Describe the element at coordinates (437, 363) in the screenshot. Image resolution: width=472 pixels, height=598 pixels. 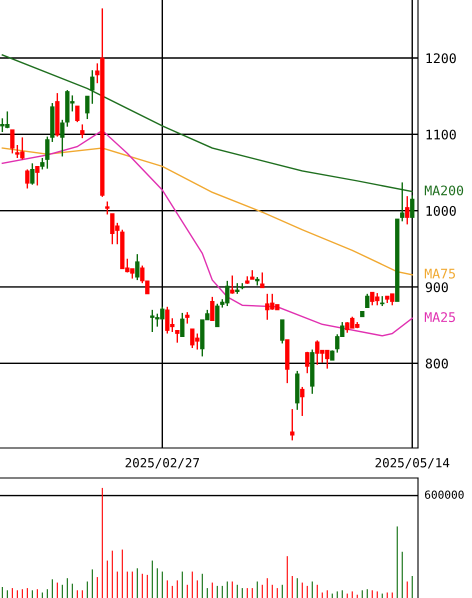
I see `y-tick-label: 800` at that location.